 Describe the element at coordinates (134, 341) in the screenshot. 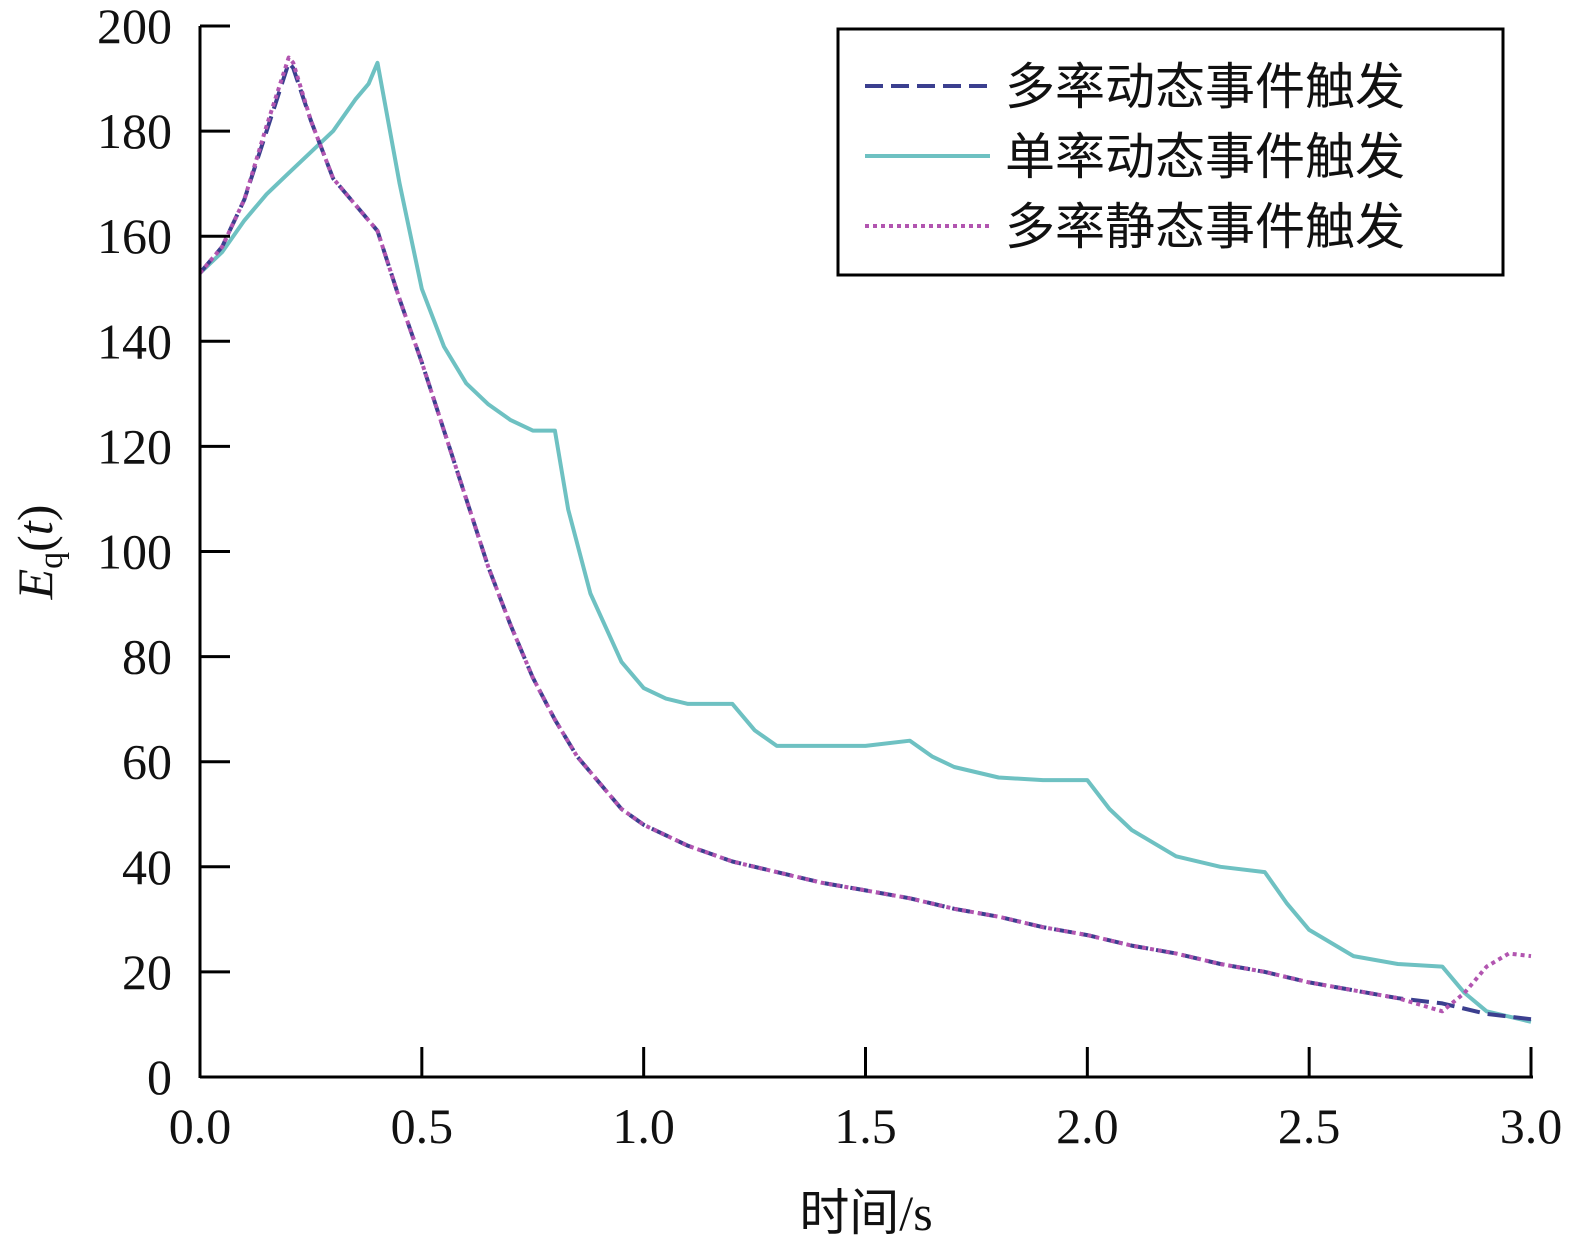

I see `y-tick-label: 140` at that location.